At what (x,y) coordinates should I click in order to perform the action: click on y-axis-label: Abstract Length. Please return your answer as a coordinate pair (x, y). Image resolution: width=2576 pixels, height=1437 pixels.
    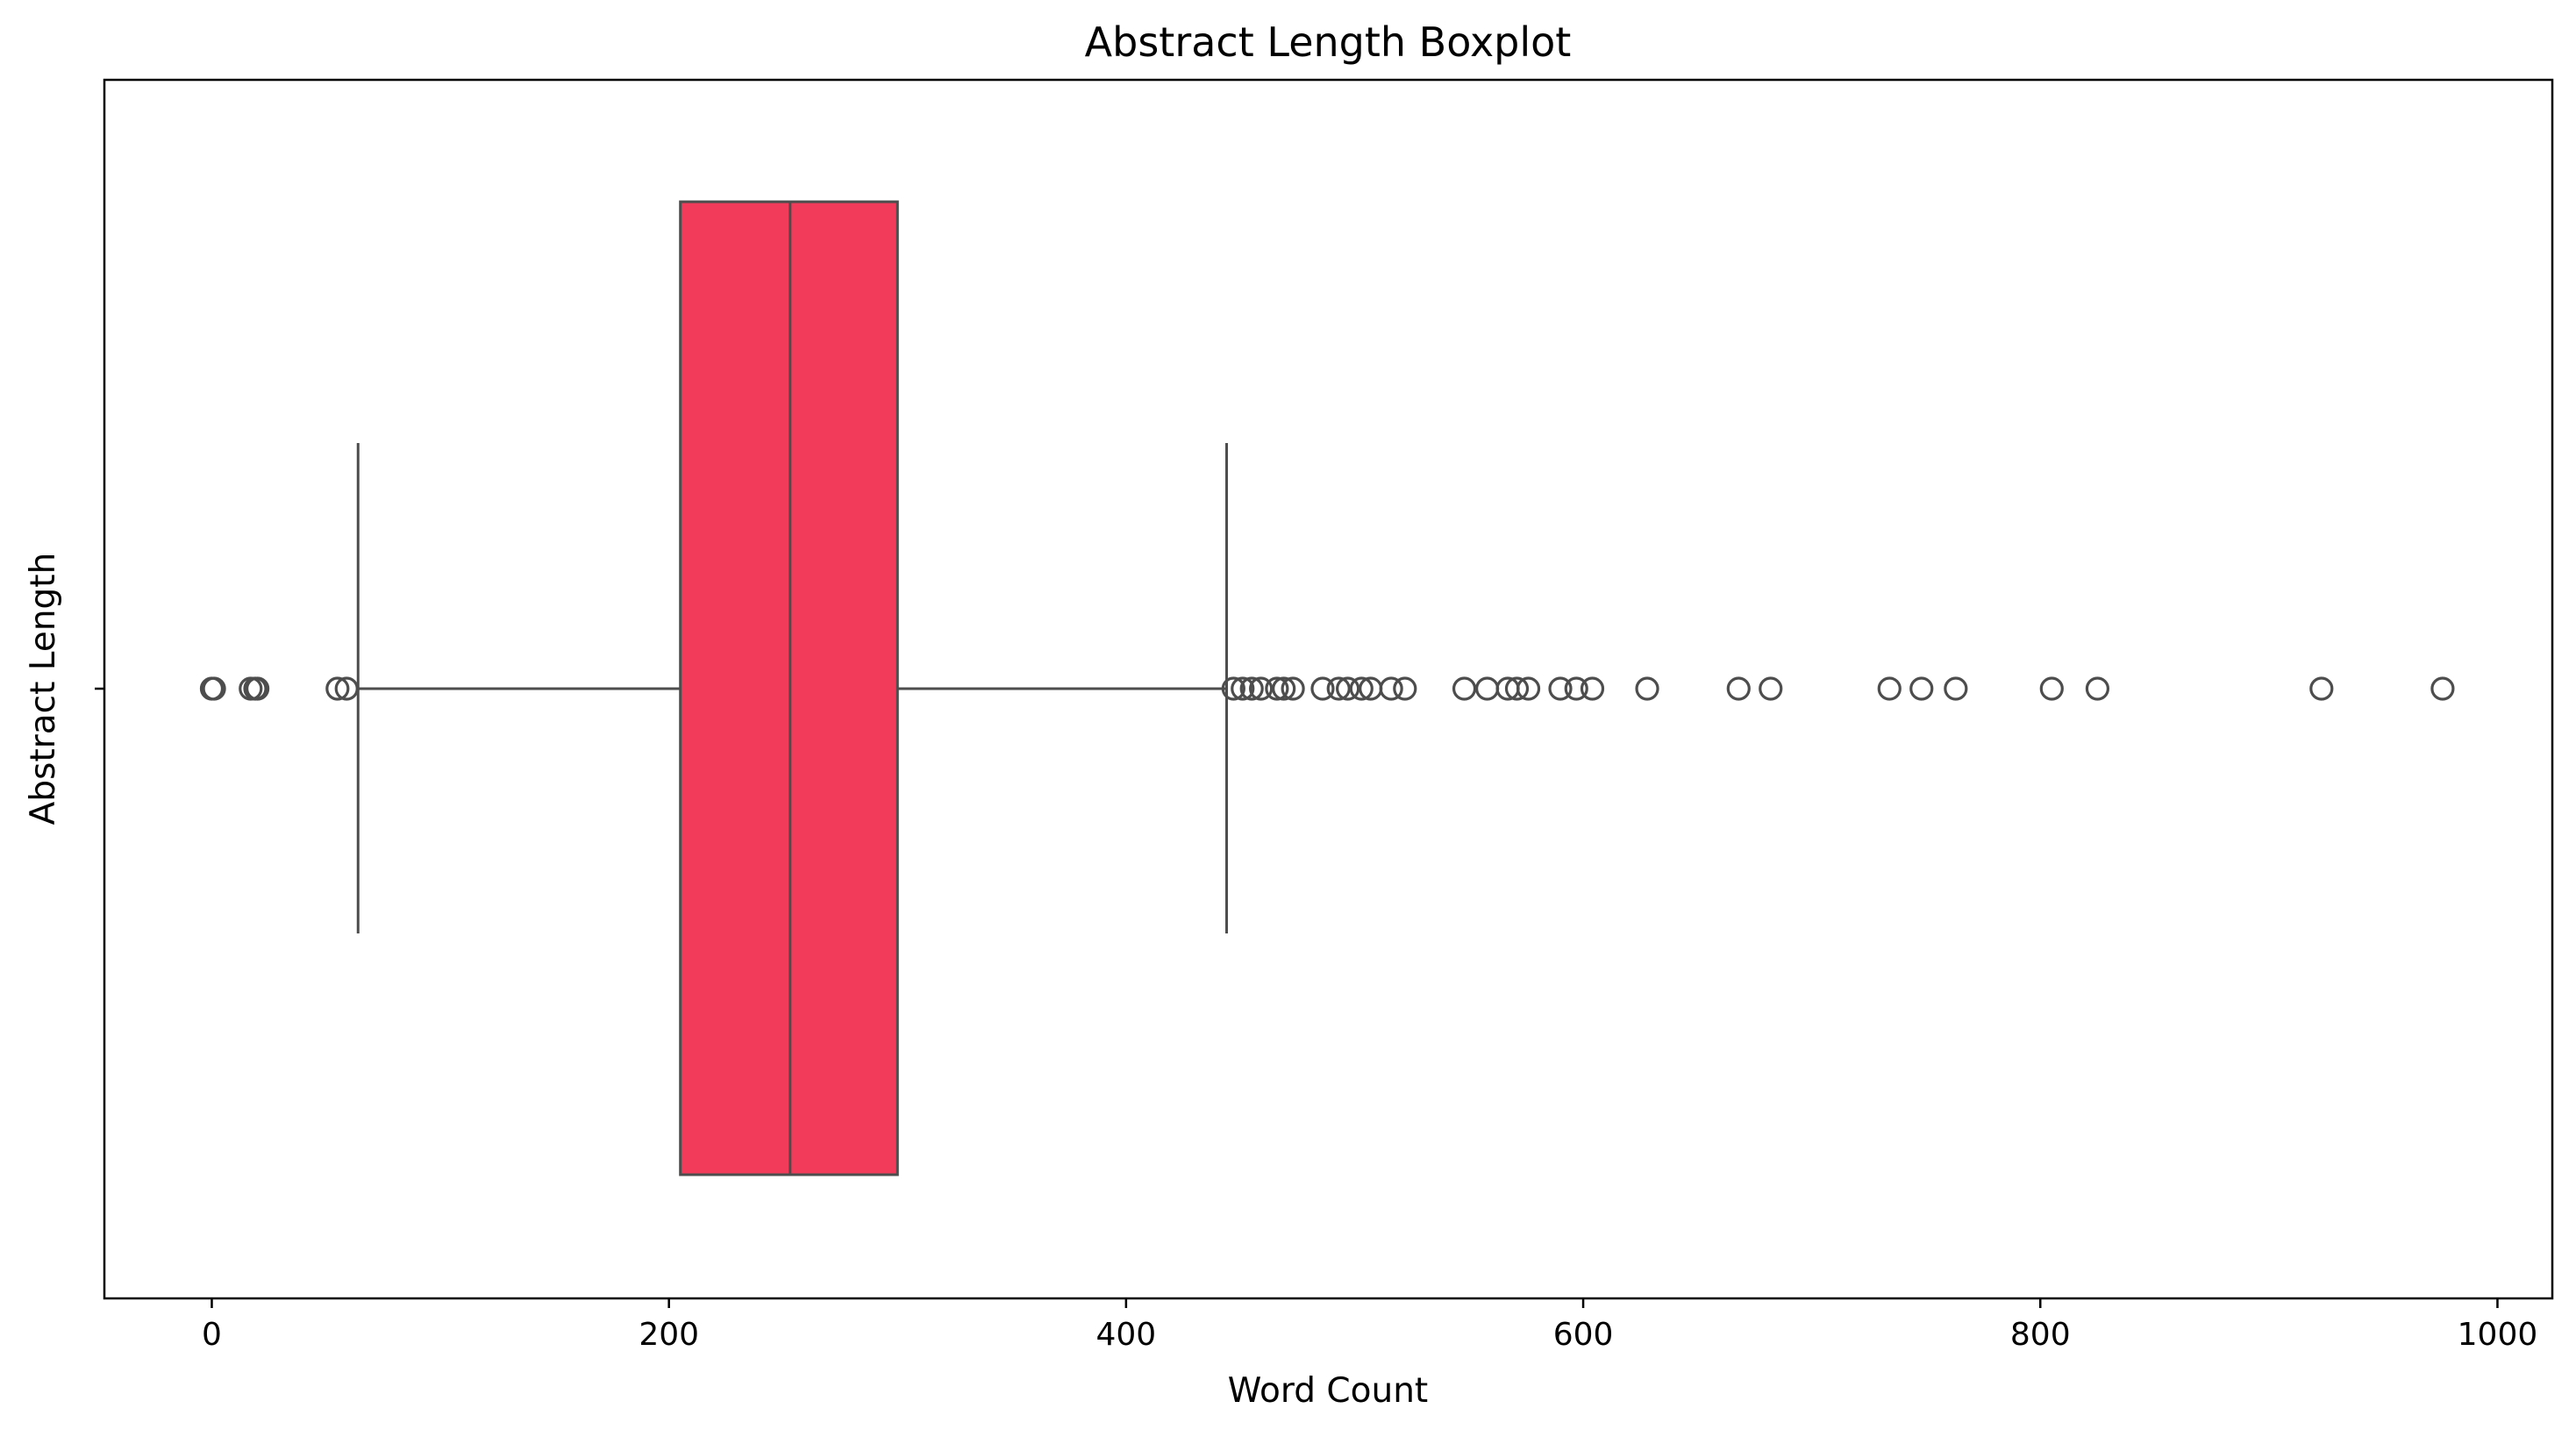
    Looking at the image, I should click on (44, 689).